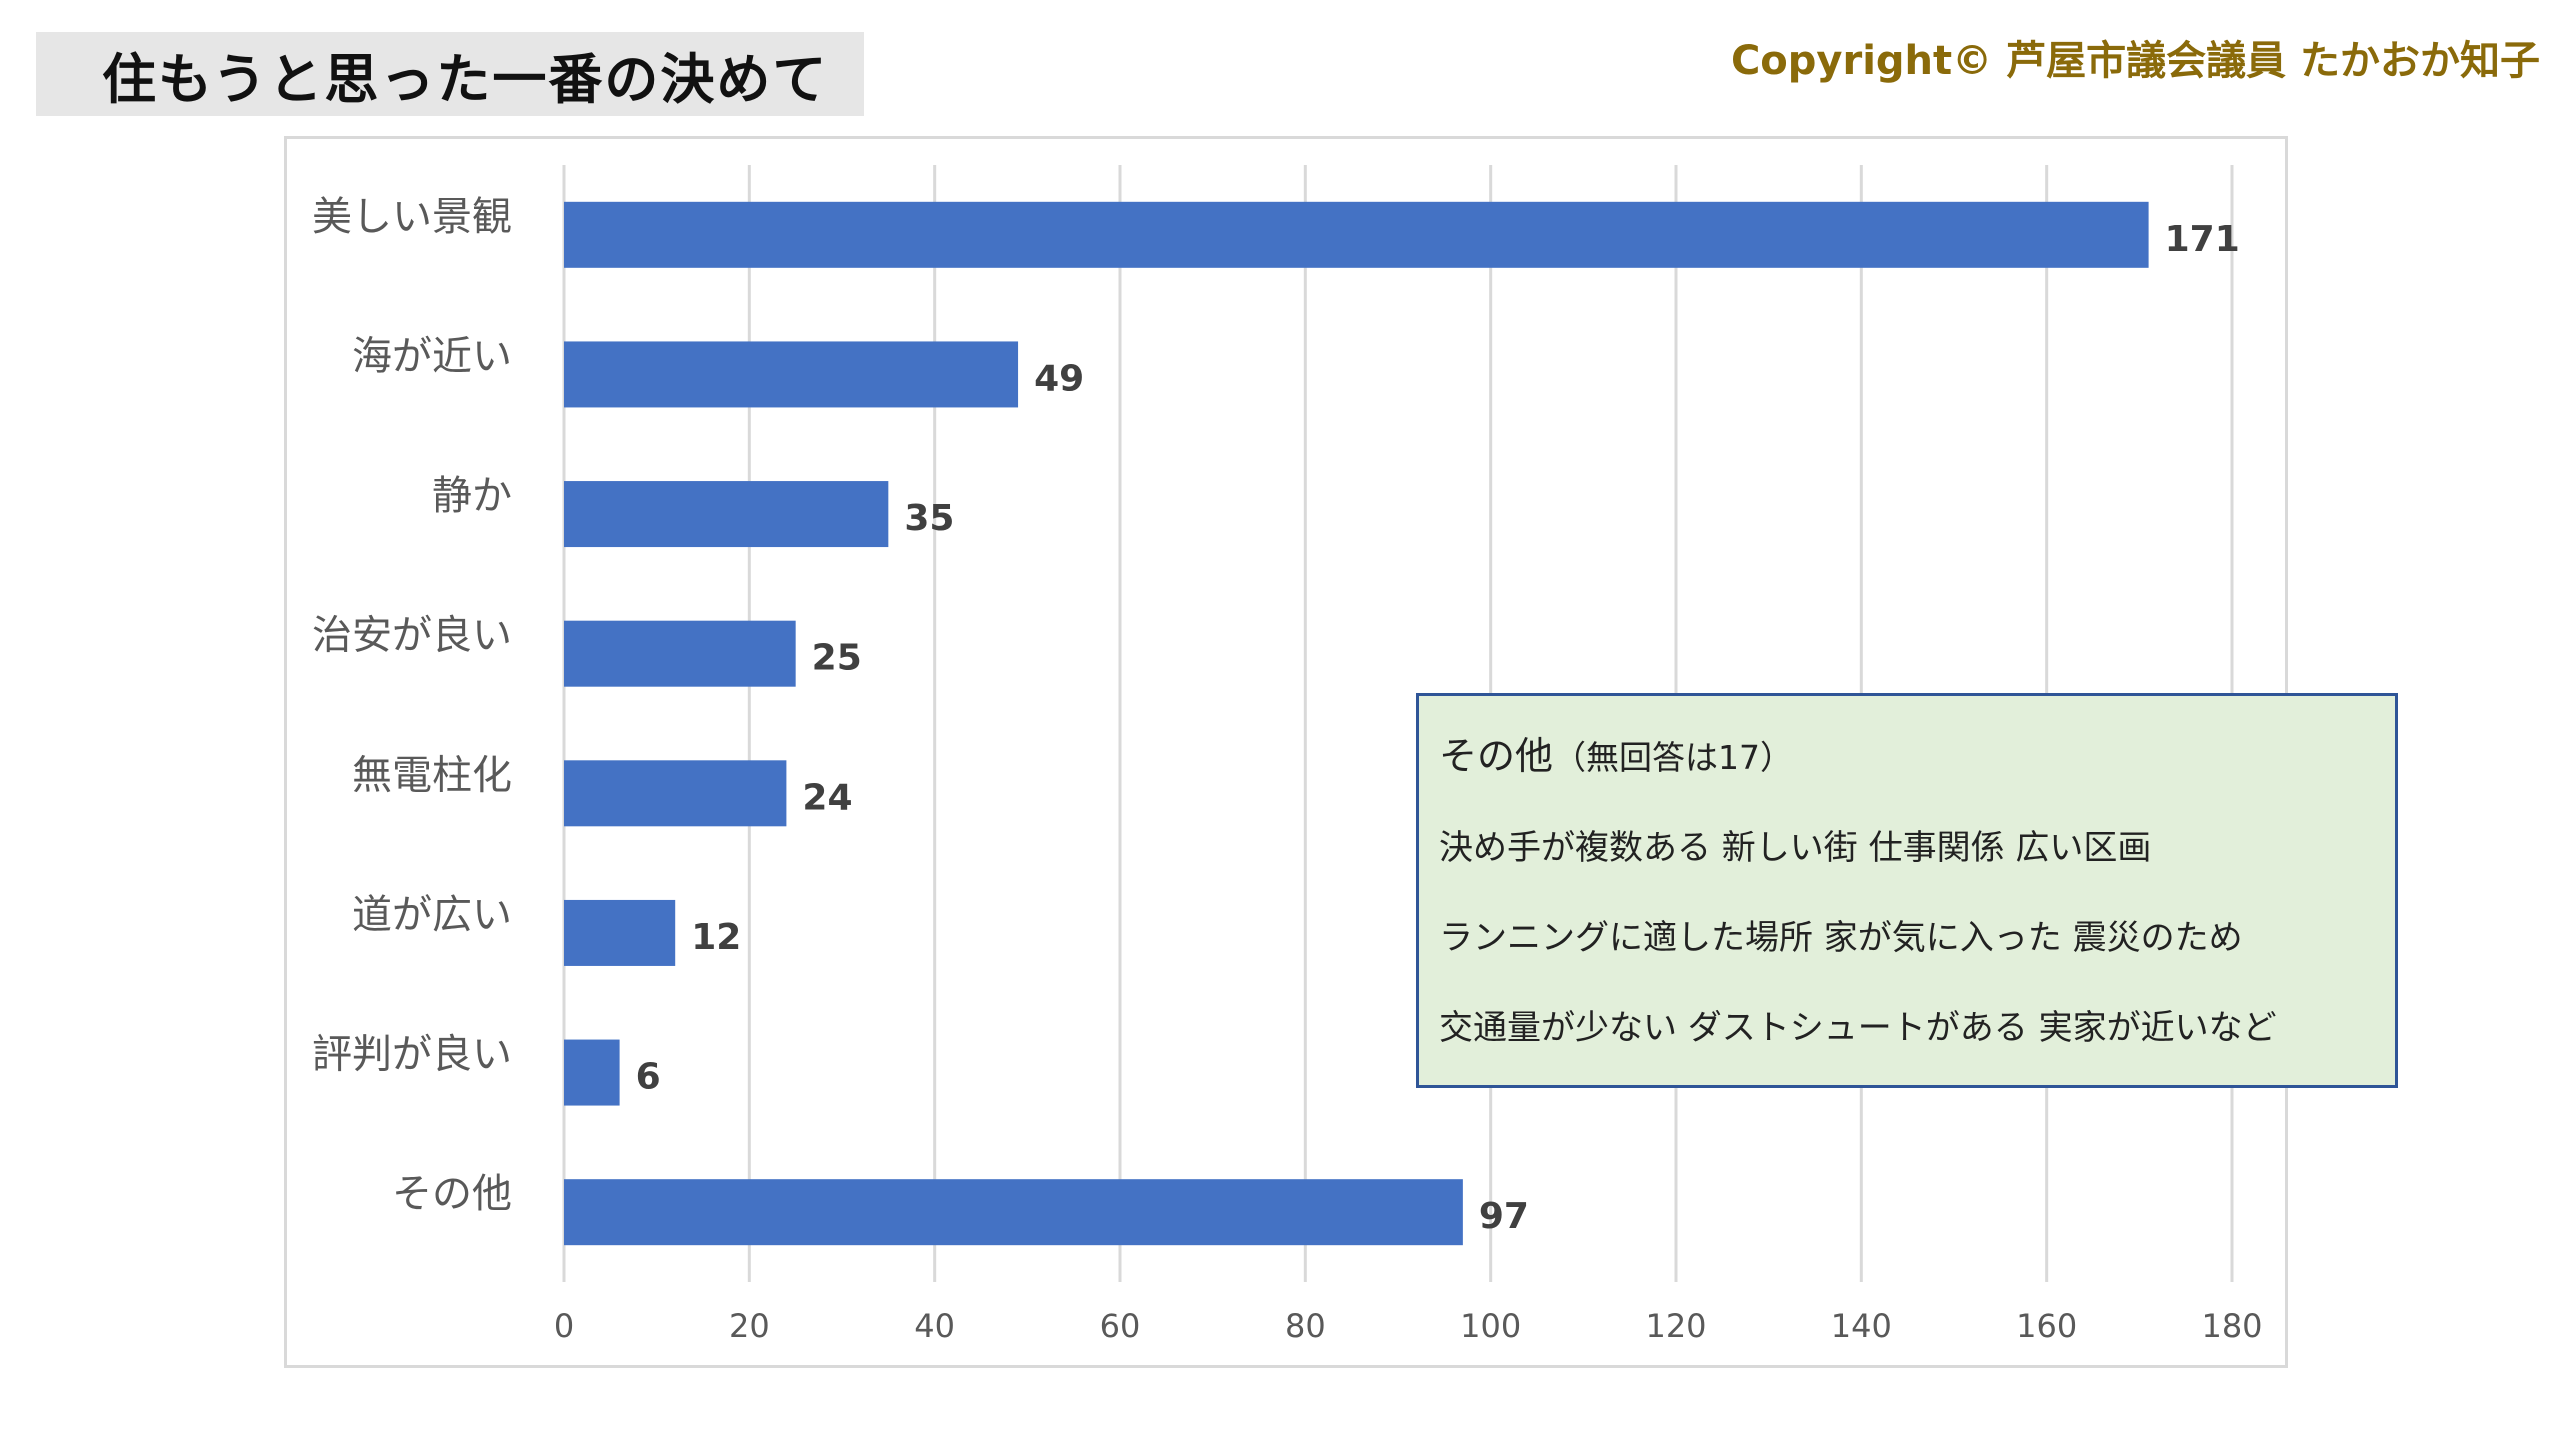 The image size is (2560, 1440). What do you see at coordinates (1496, 756) in the screenshot?
I see `note-title-main: その他` at bounding box center [1496, 756].